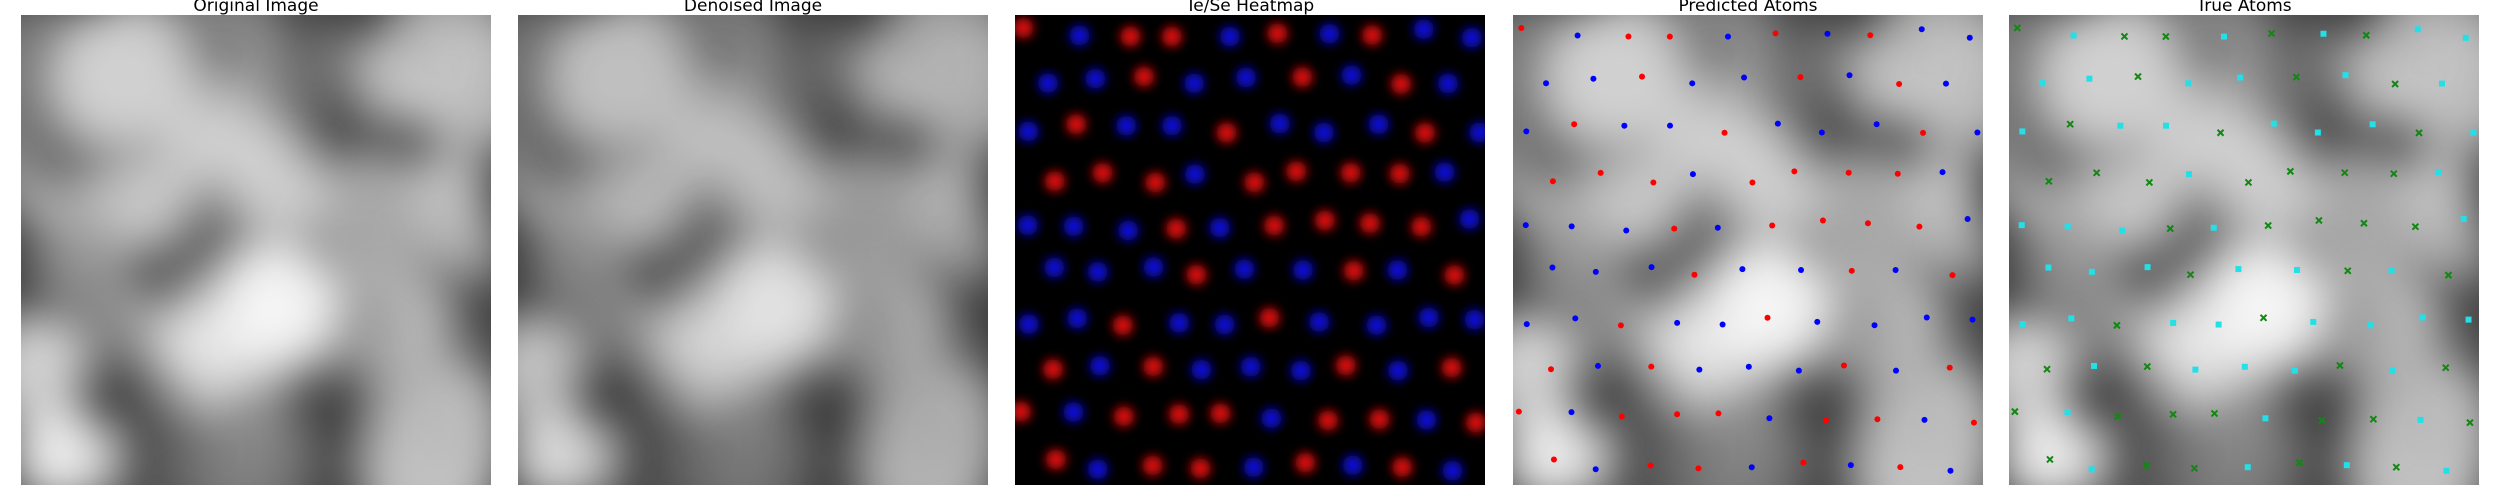 Image resolution: width=2500 pixels, height=500 pixels. What do you see at coordinates (2243, 8) in the screenshot?
I see `panel-title: True Atoms` at bounding box center [2243, 8].